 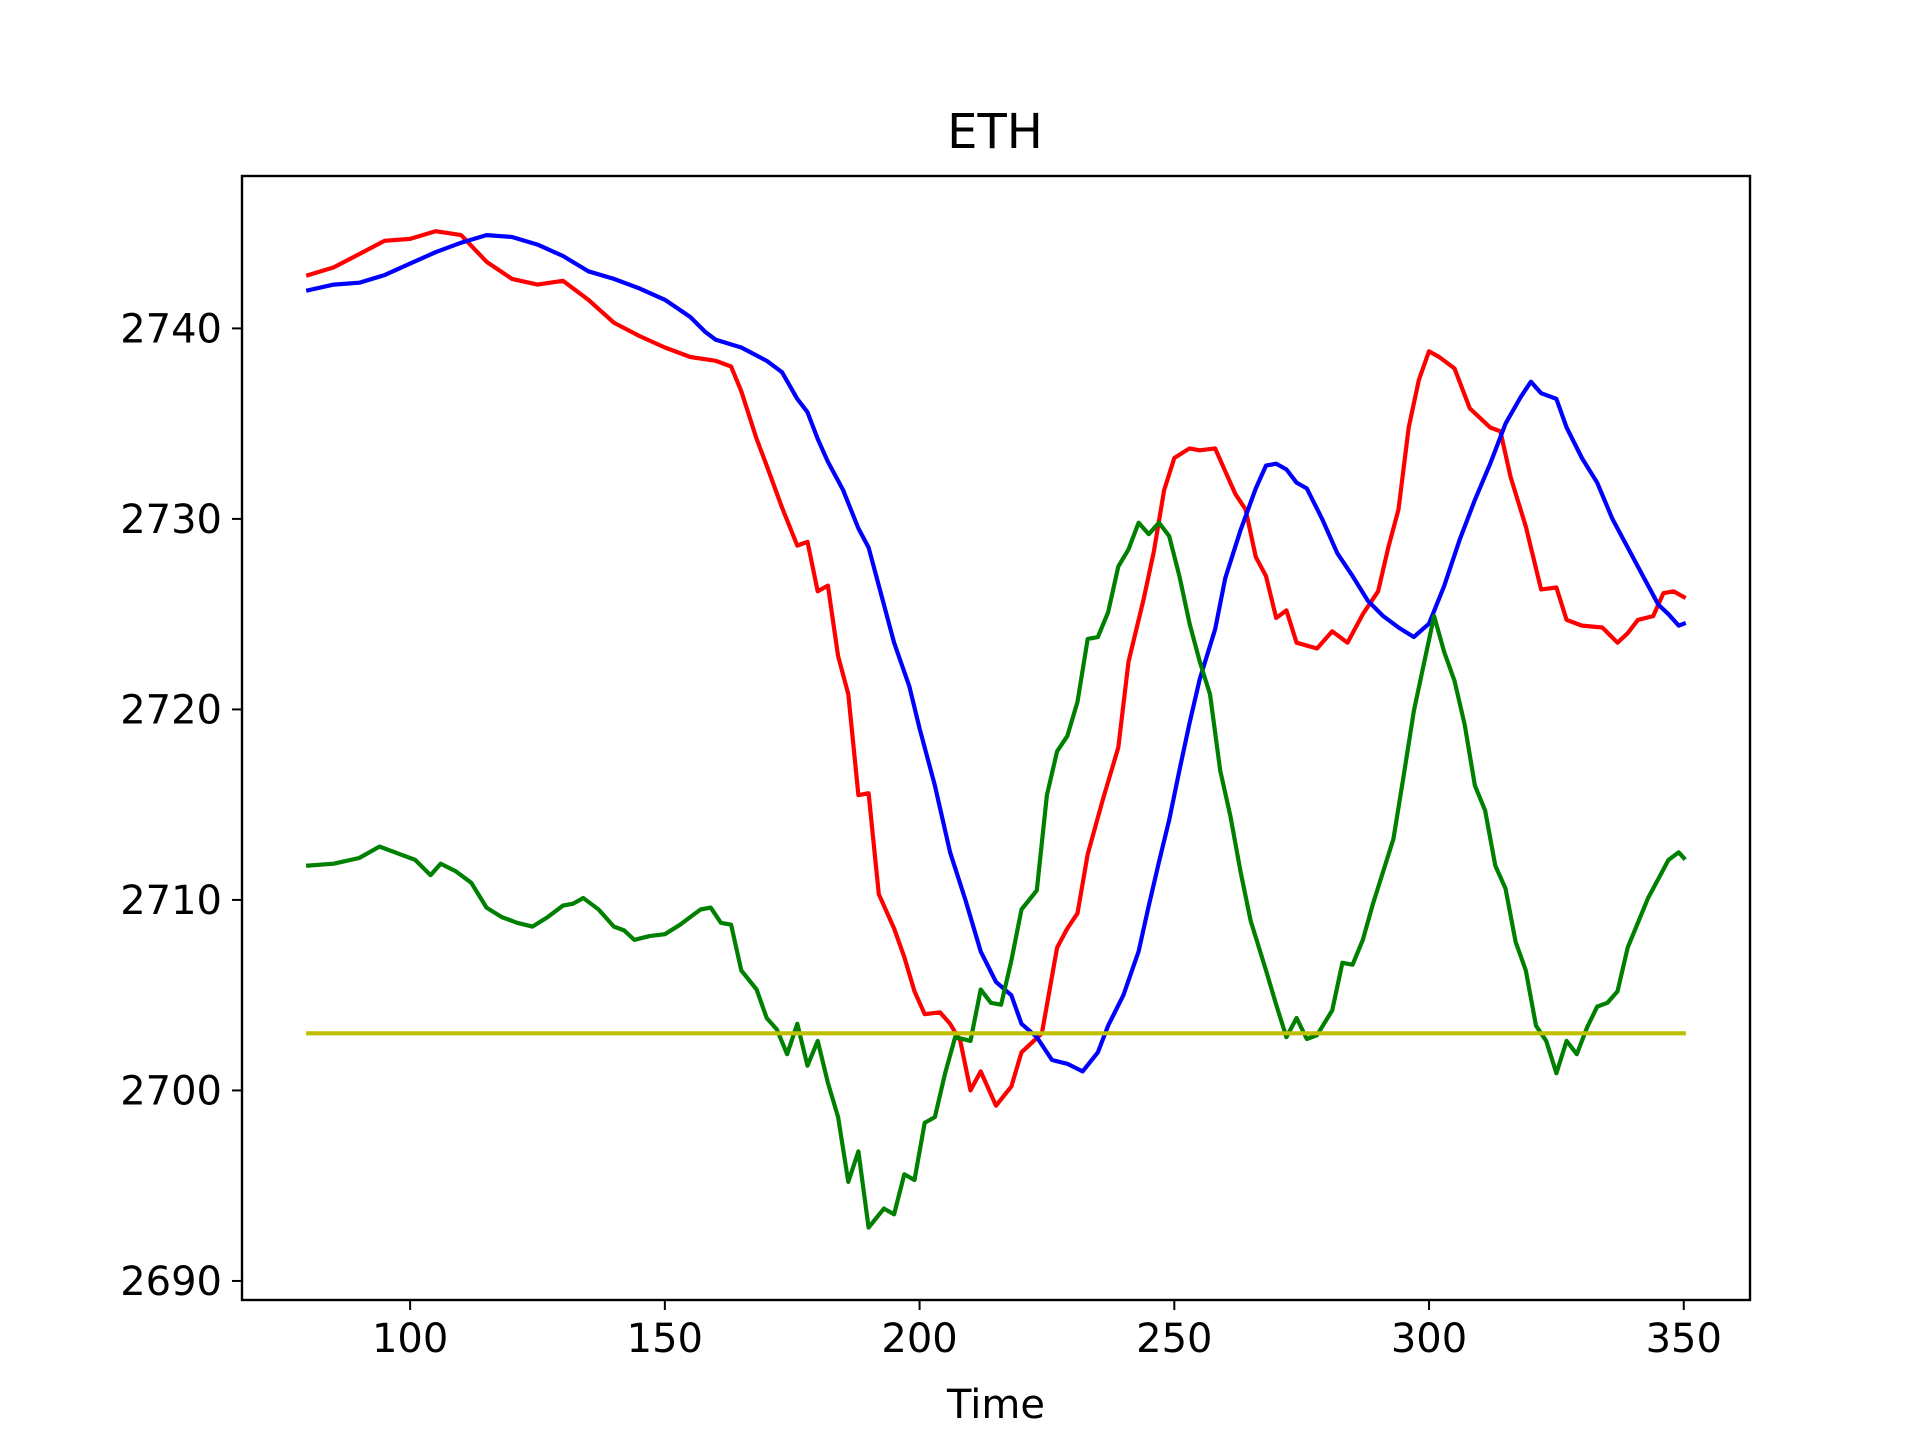 I want to click on y-tick-label: 2730, so click(x=171, y=520).